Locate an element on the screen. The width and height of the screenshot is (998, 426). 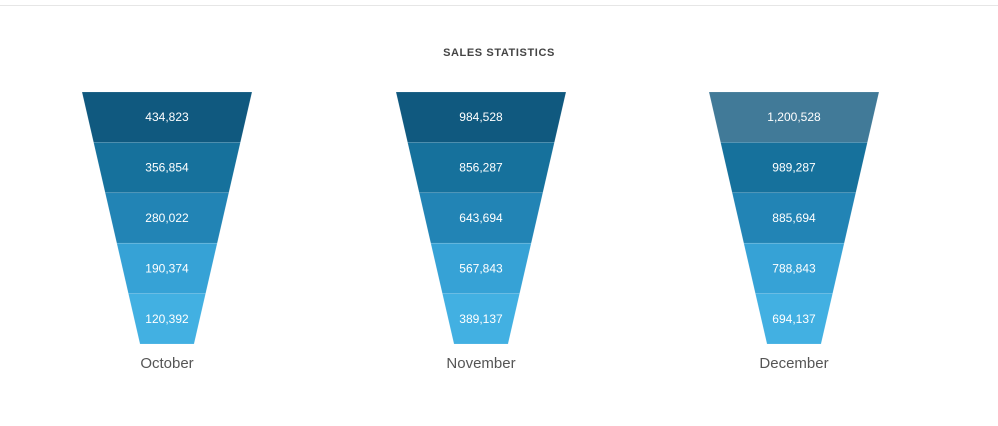
segment-value-label: 356,854 is located at coordinates (167, 168).